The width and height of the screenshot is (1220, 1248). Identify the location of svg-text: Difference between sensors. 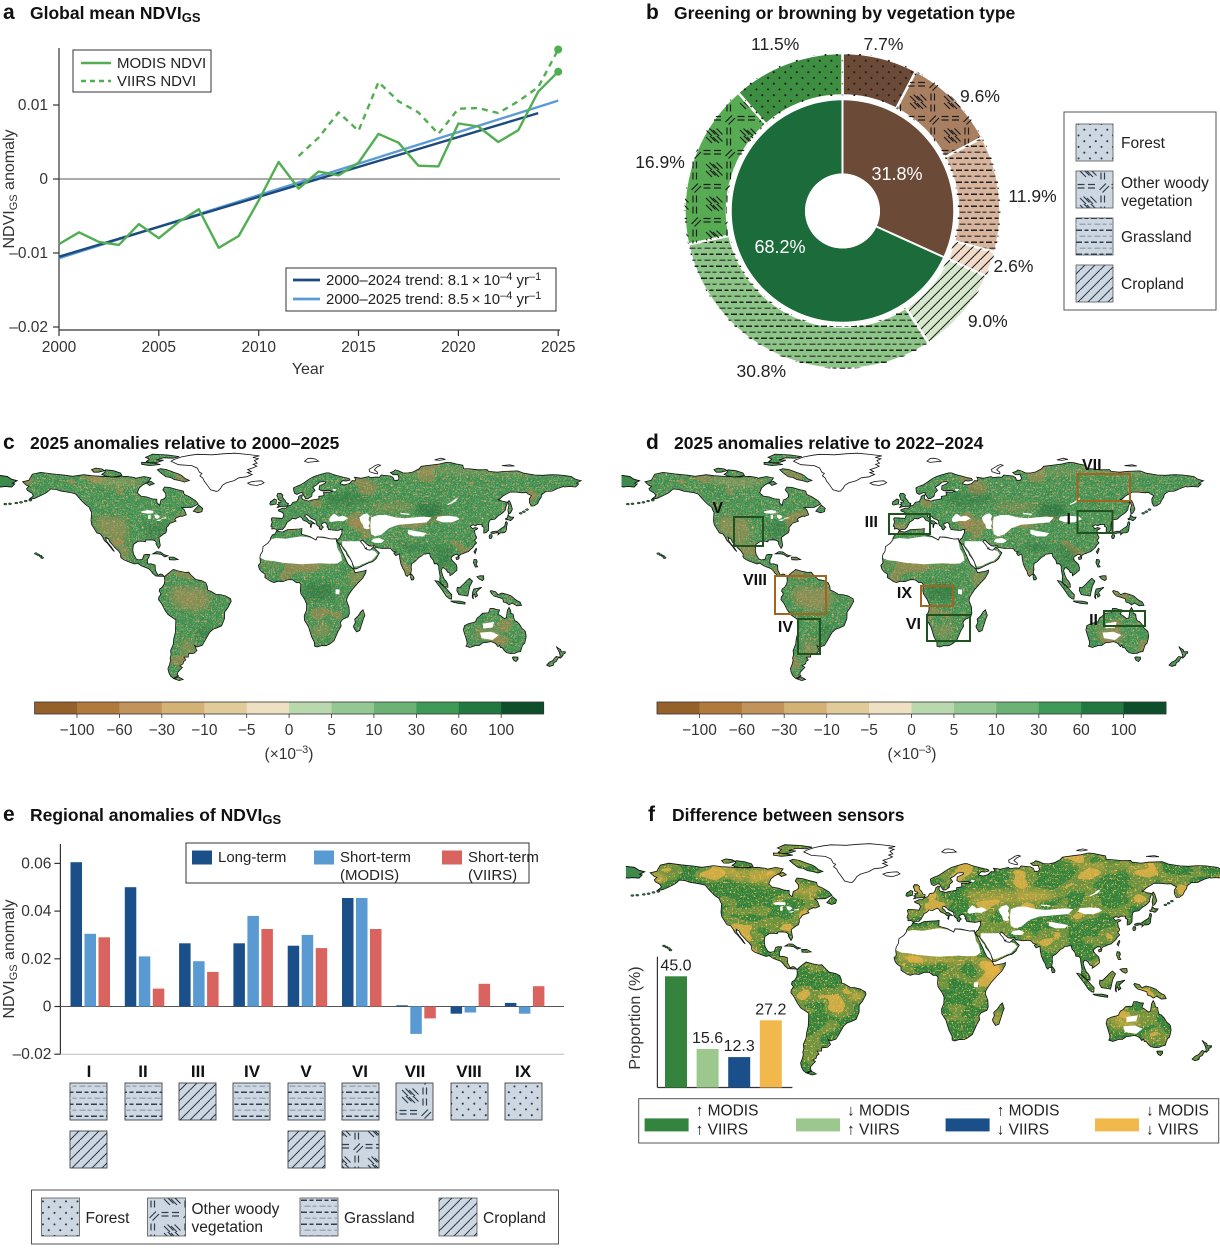
(788, 815).